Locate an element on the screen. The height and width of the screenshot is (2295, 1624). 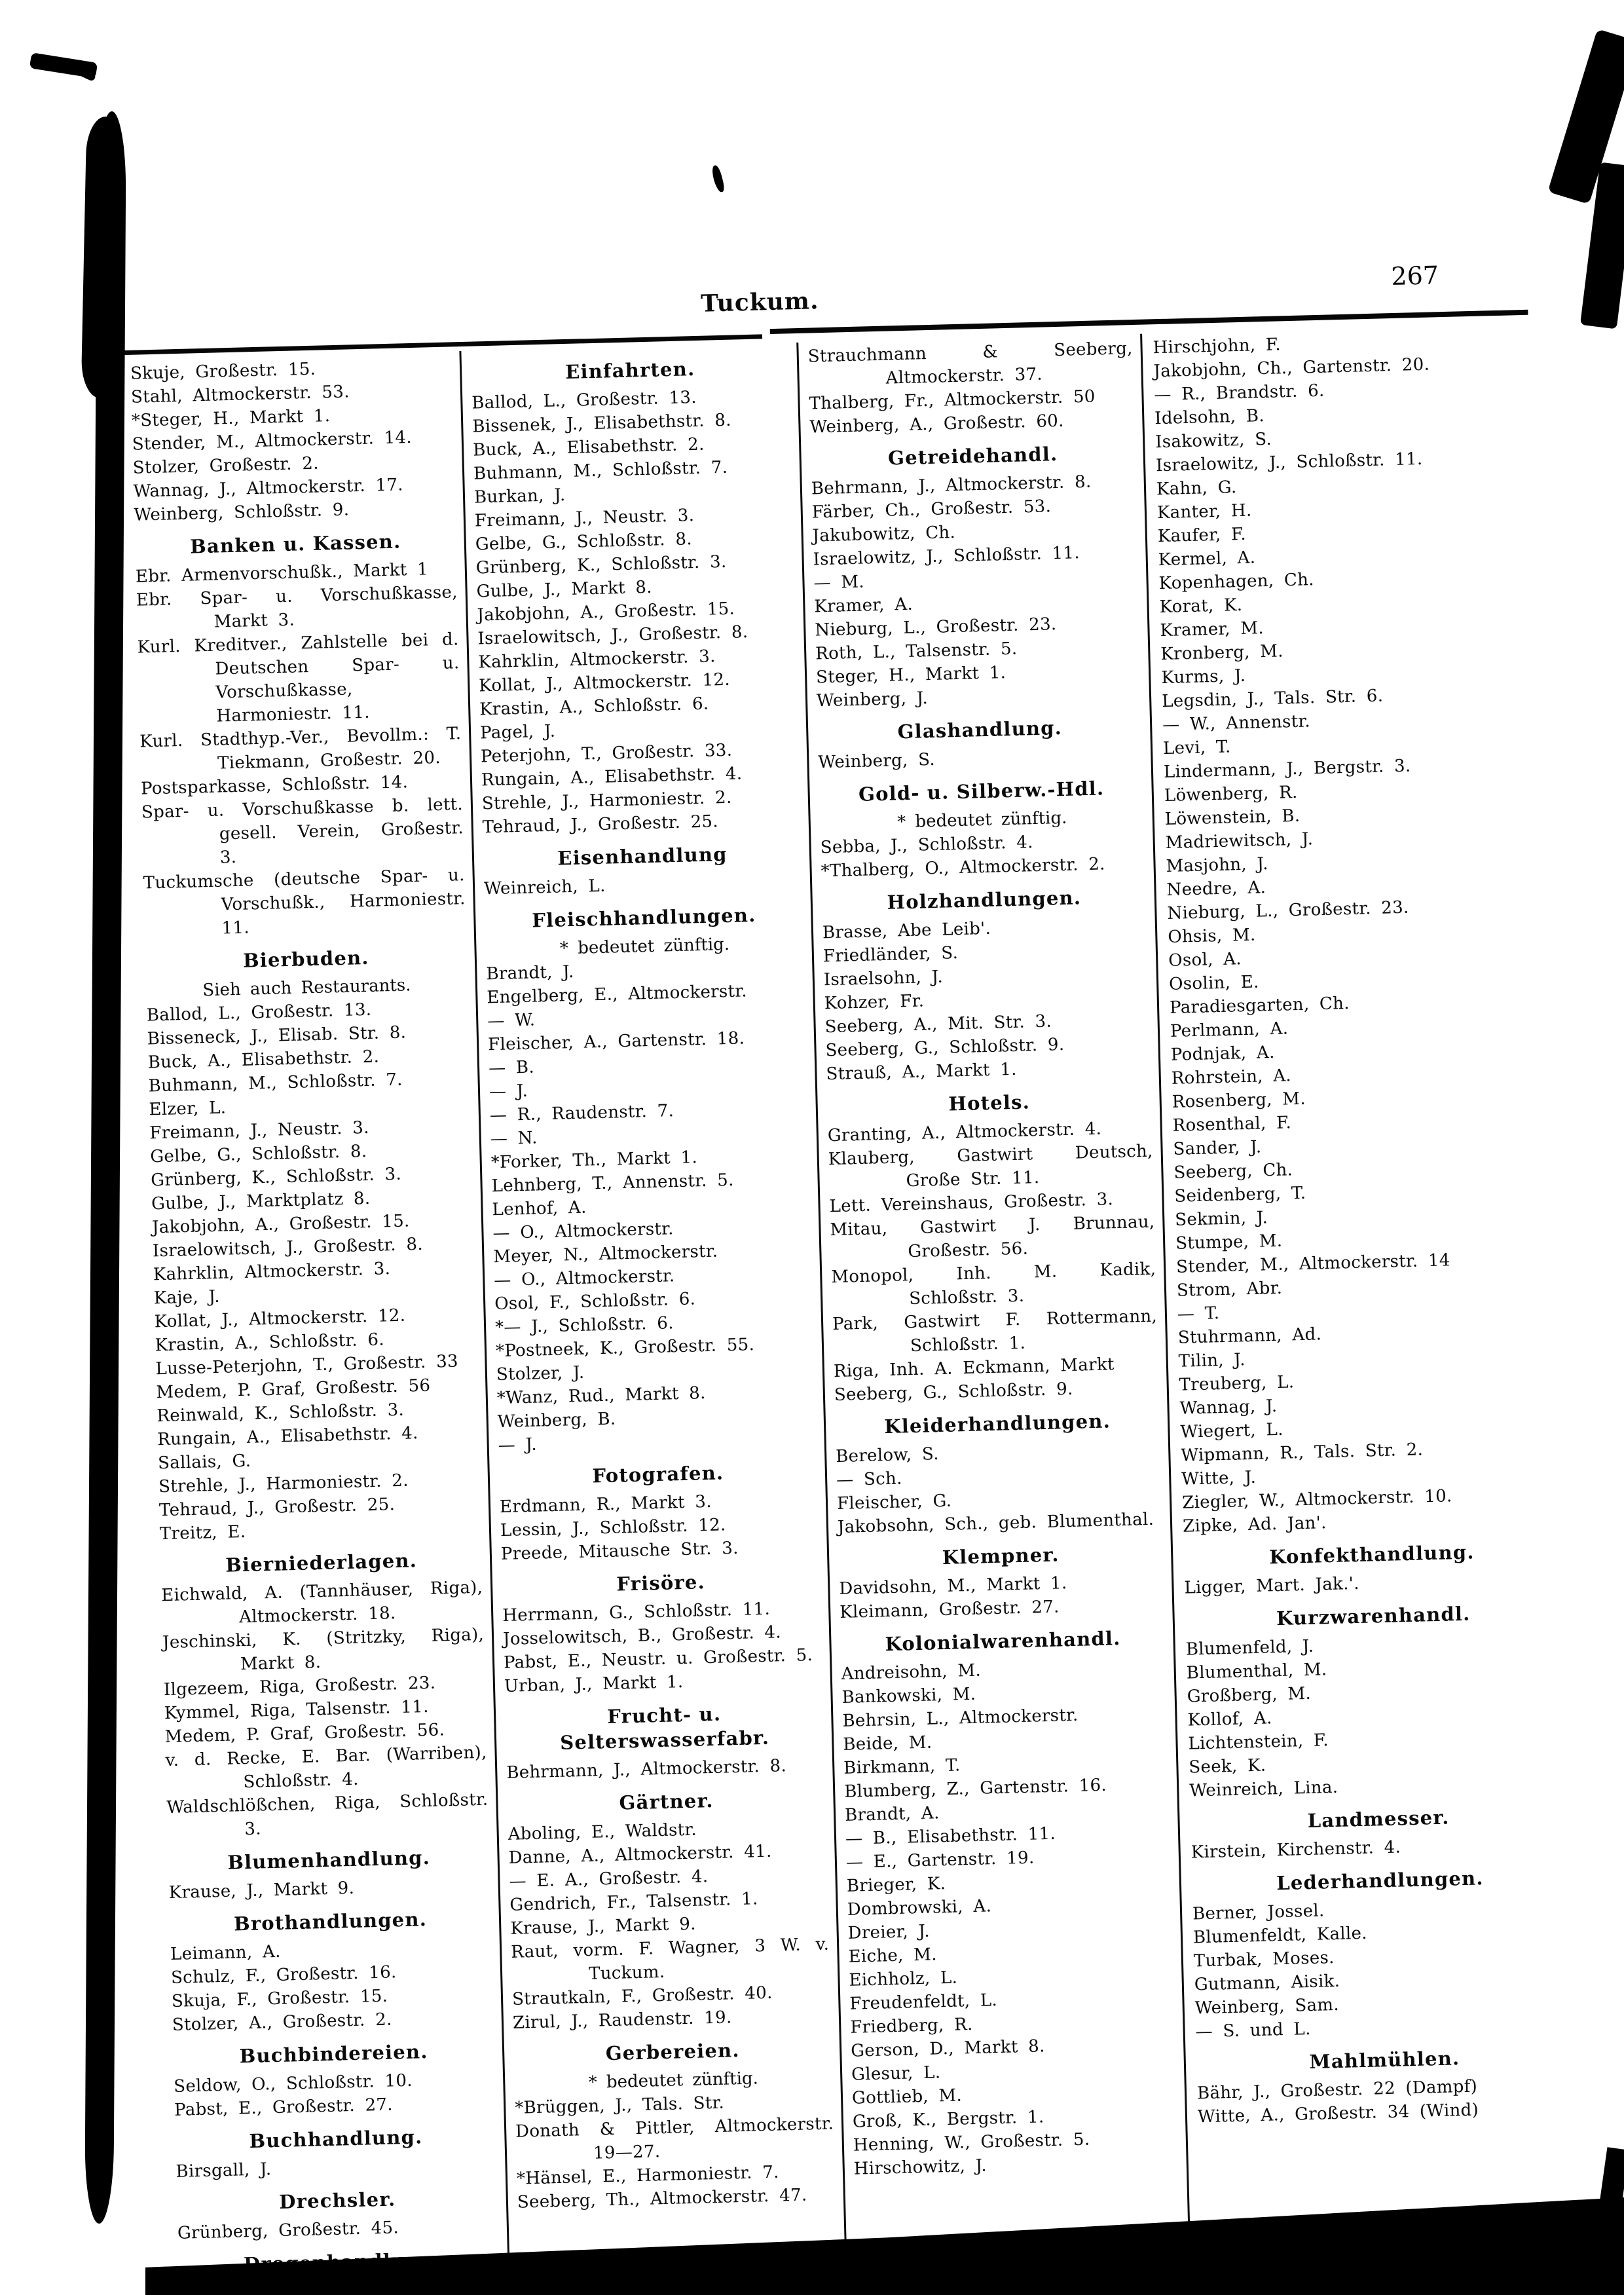
section-header: Gerbereien. is located at coordinates (673, 2052).